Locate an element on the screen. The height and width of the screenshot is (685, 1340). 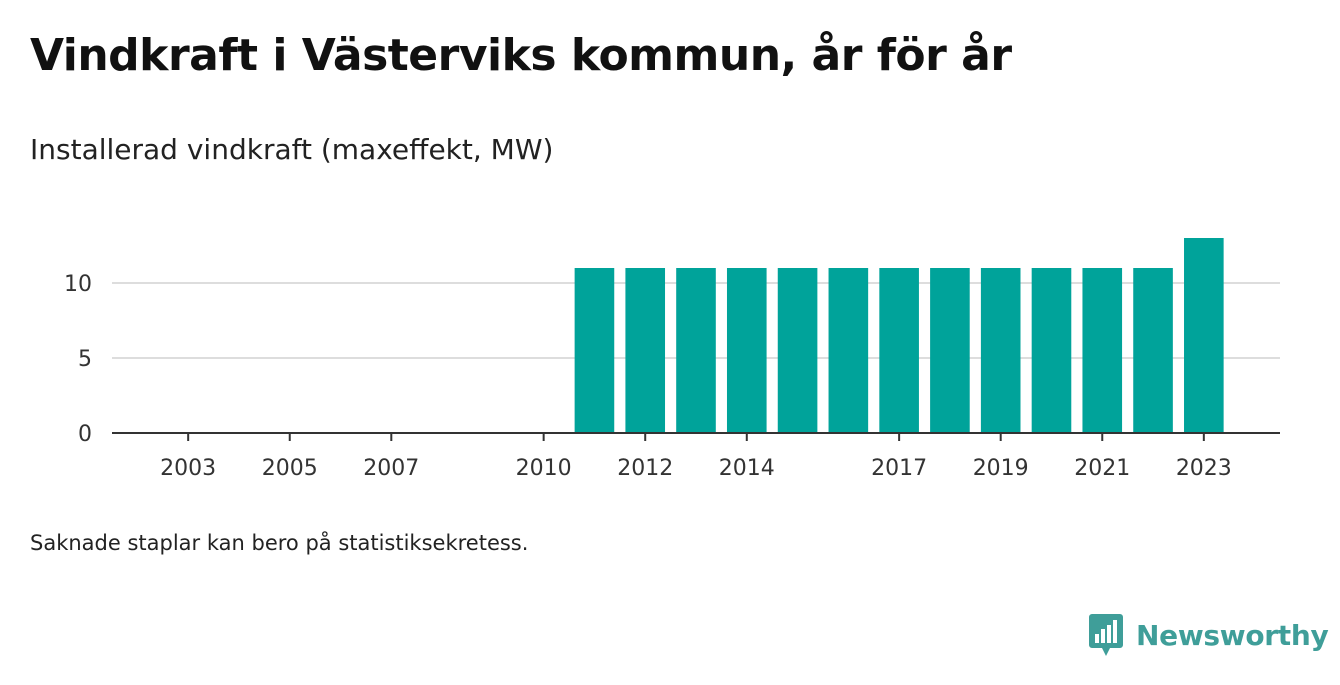
y-tick-label: 10 is located at coordinates (78, 284).